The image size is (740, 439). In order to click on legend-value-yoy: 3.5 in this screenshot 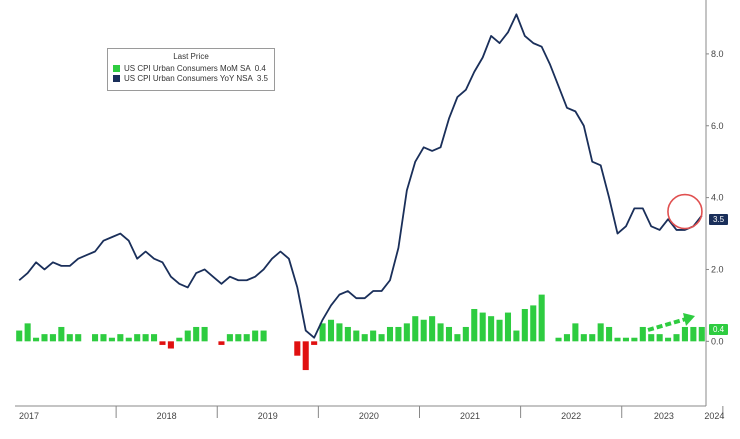, I will do `click(262, 78)`.